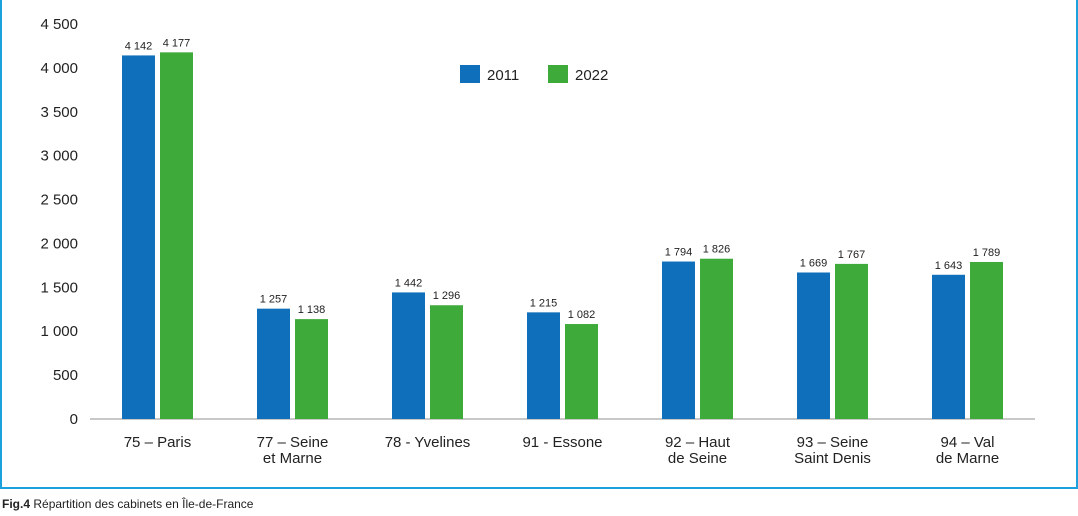  What do you see at coordinates (59, 24) in the screenshot?
I see `y-tick-label: 4 500` at bounding box center [59, 24].